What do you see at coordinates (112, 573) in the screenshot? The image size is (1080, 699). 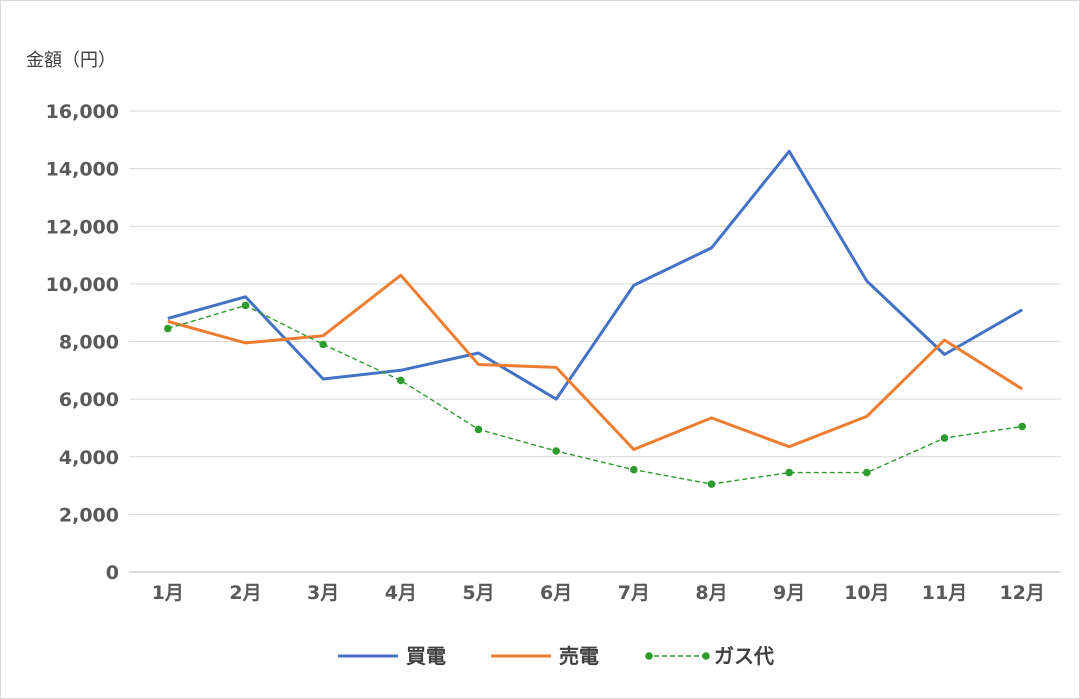 I see `y-tick-label: 0` at bounding box center [112, 573].